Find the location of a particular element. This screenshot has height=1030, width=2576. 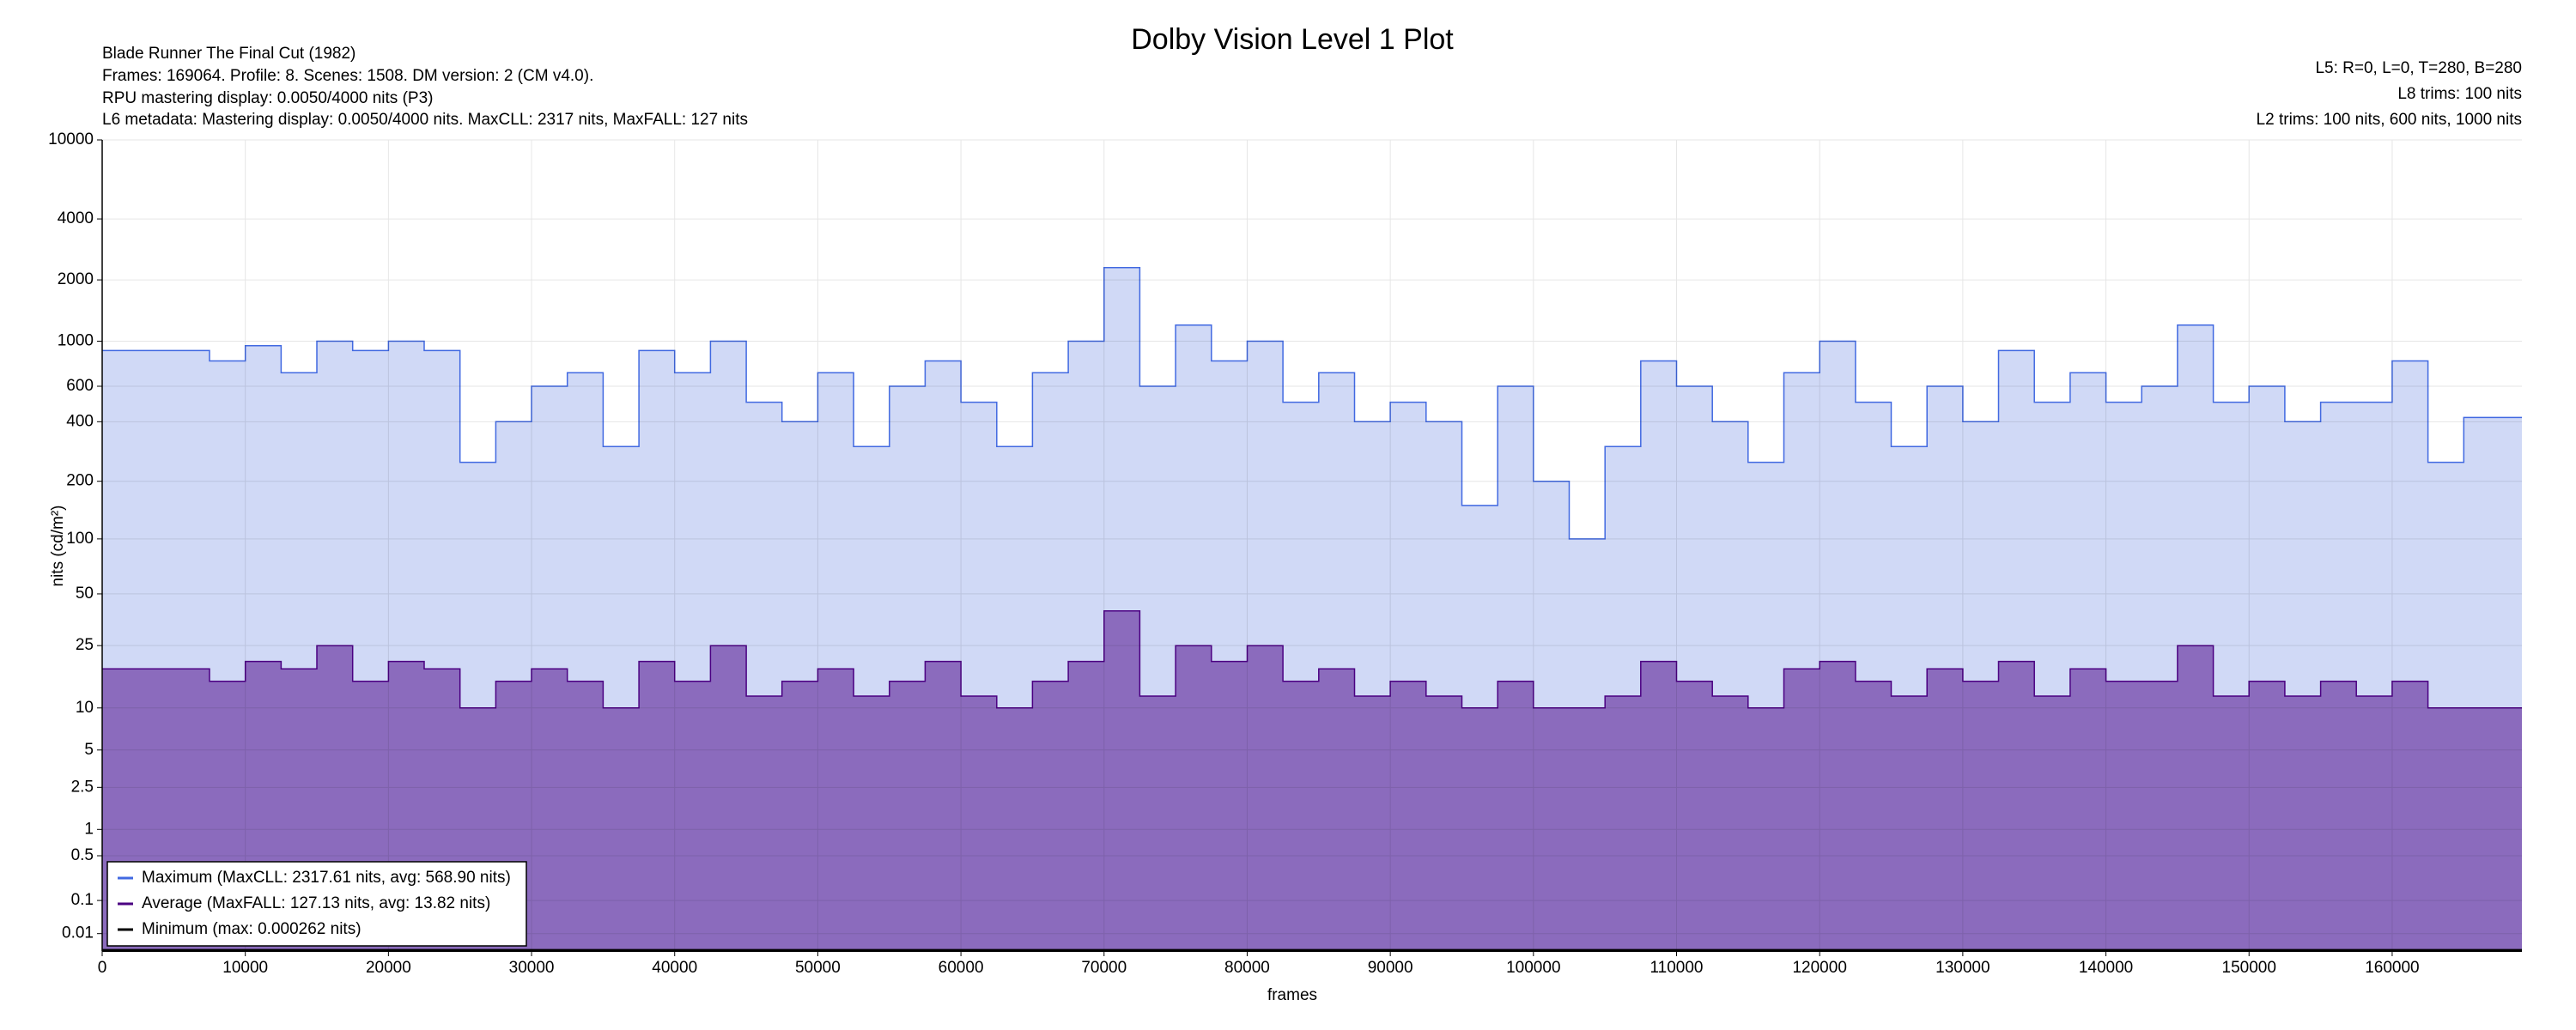

x-tick-label: 80000 is located at coordinates (1247, 968).